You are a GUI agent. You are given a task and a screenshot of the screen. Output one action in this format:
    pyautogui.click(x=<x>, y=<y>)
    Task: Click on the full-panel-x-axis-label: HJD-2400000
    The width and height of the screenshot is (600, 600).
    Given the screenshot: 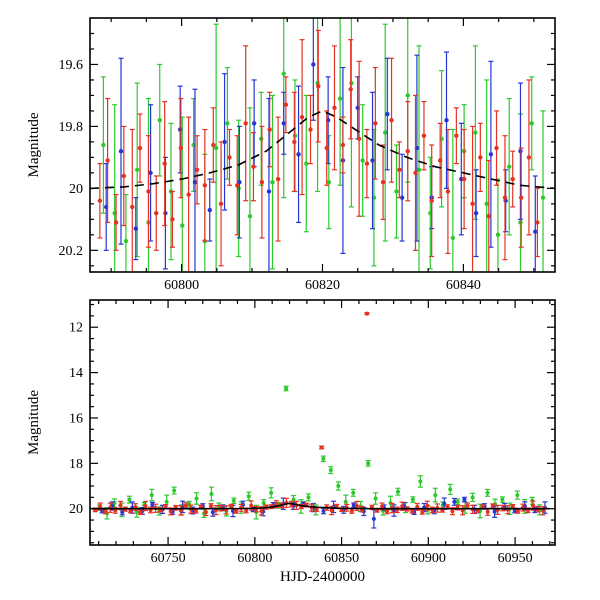 What is the action you would take?
    pyautogui.click(x=322, y=577)
    